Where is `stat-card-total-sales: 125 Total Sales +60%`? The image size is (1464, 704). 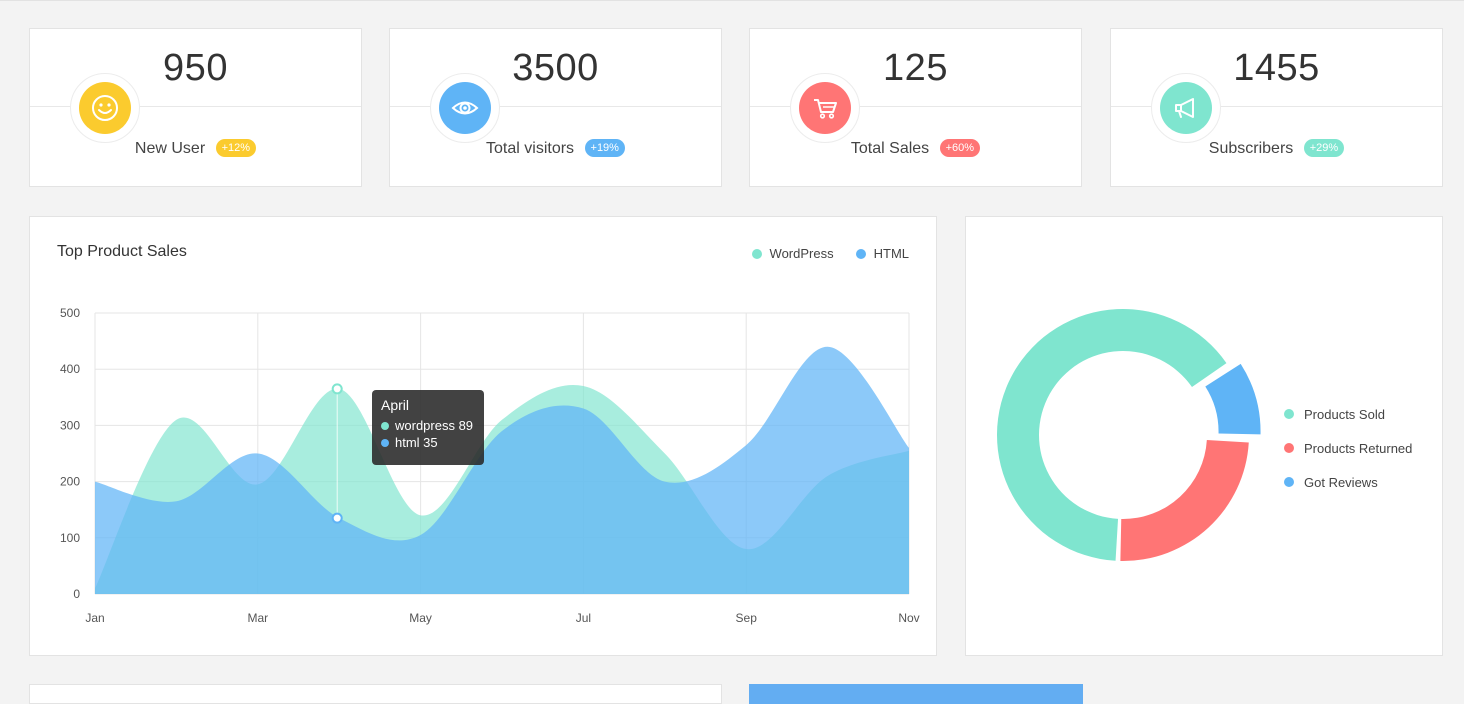
stat-card-total-sales: 125 Total Sales +60% is located at coordinates (915, 107).